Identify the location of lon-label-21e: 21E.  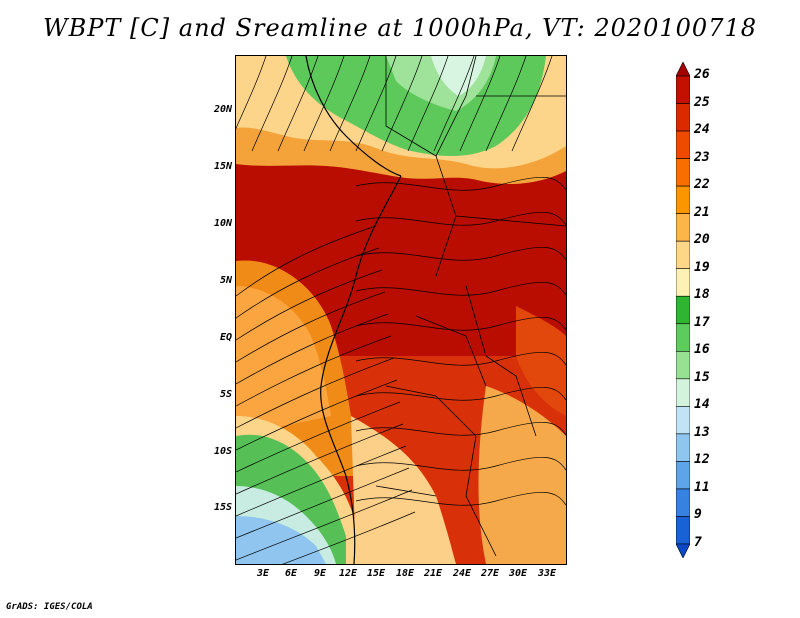
(433, 573).